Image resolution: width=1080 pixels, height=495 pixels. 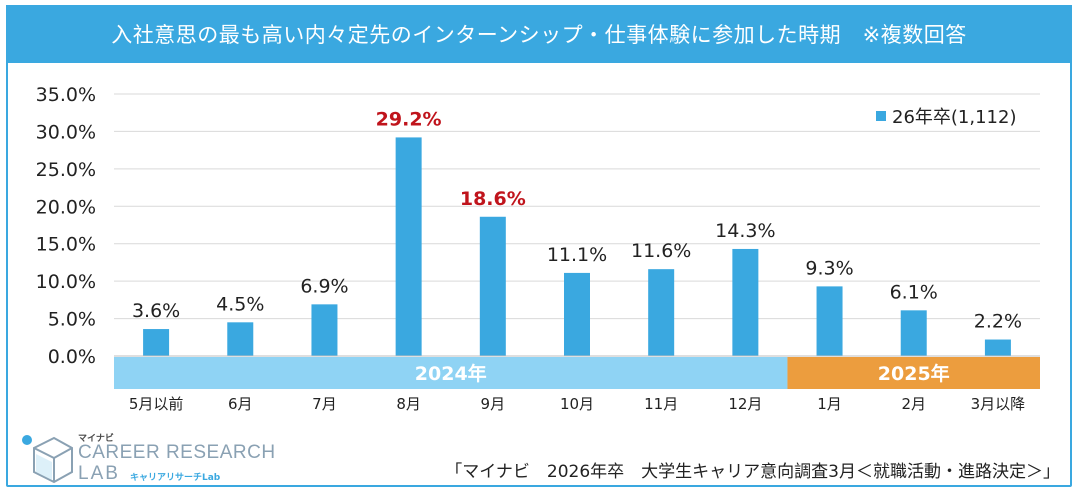 I want to click on y-tick-label: 20.0%, so click(x=66, y=207).